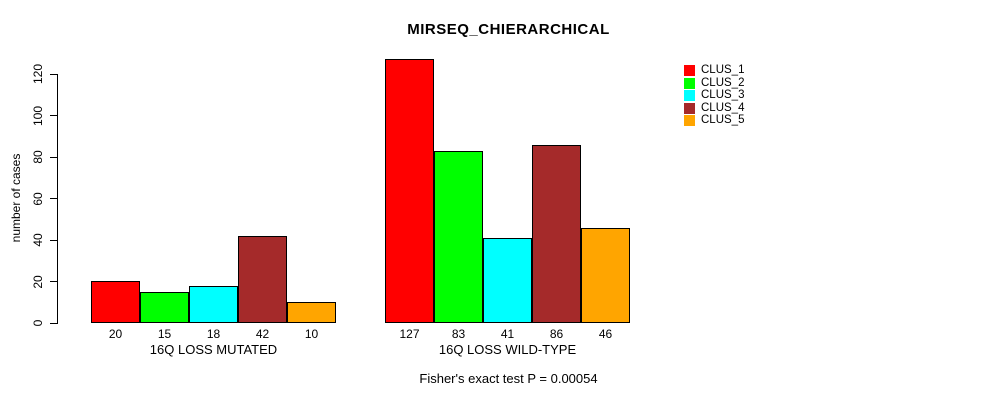  I want to click on legend-label: CLUS_5, so click(723, 120).